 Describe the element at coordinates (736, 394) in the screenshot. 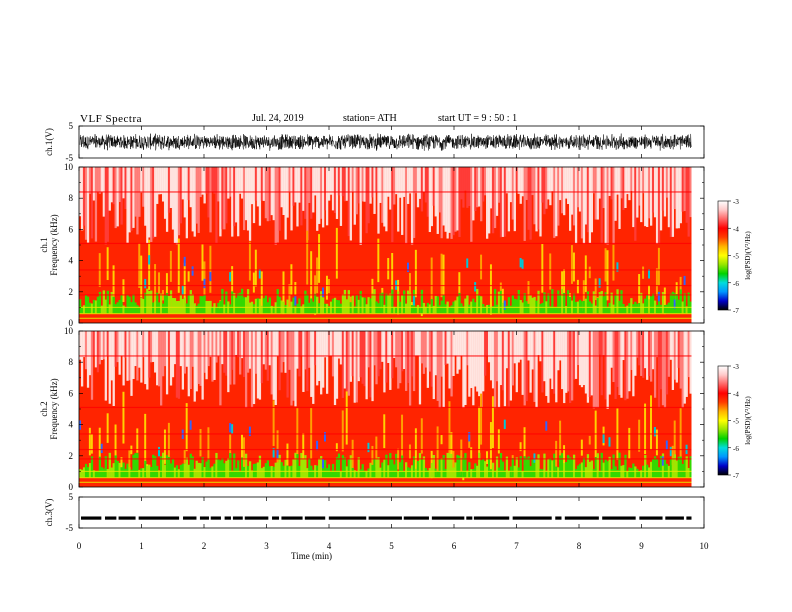

I see `colorbar-tick-label: -4` at that location.